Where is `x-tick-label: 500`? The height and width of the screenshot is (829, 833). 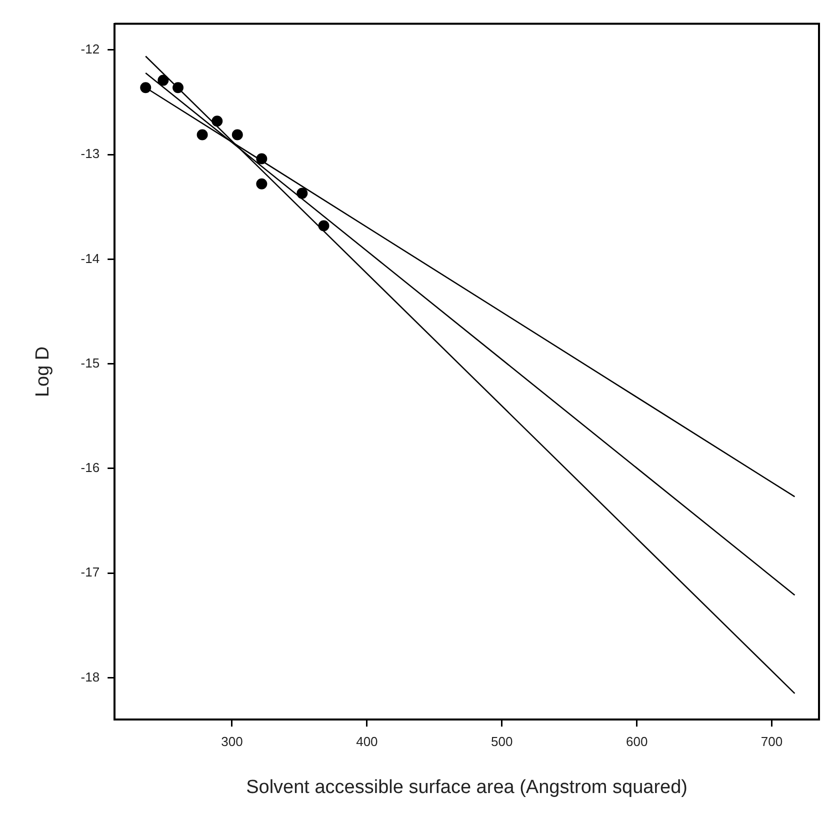
x-tick-label: 500 is located at coordinates (502, 741).